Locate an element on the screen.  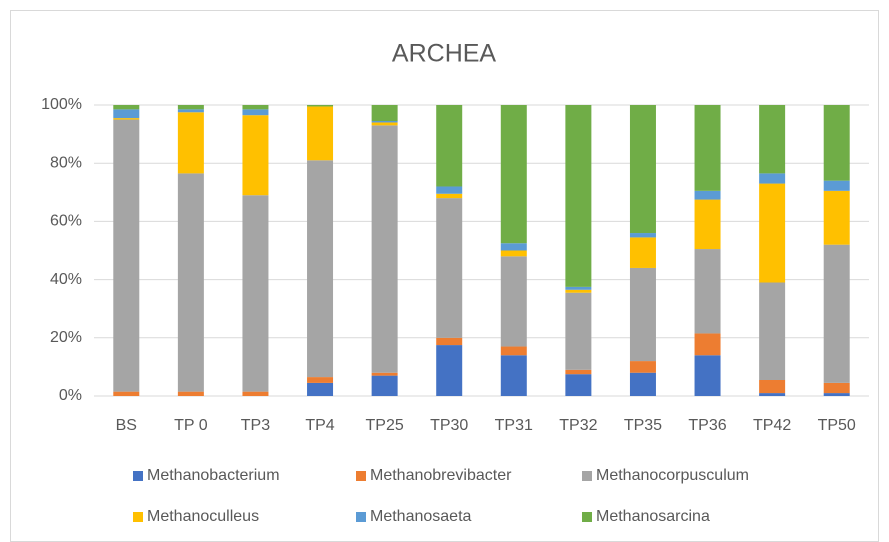
legend-label: Methanobrevibacter is located at coordinates (441, 475).